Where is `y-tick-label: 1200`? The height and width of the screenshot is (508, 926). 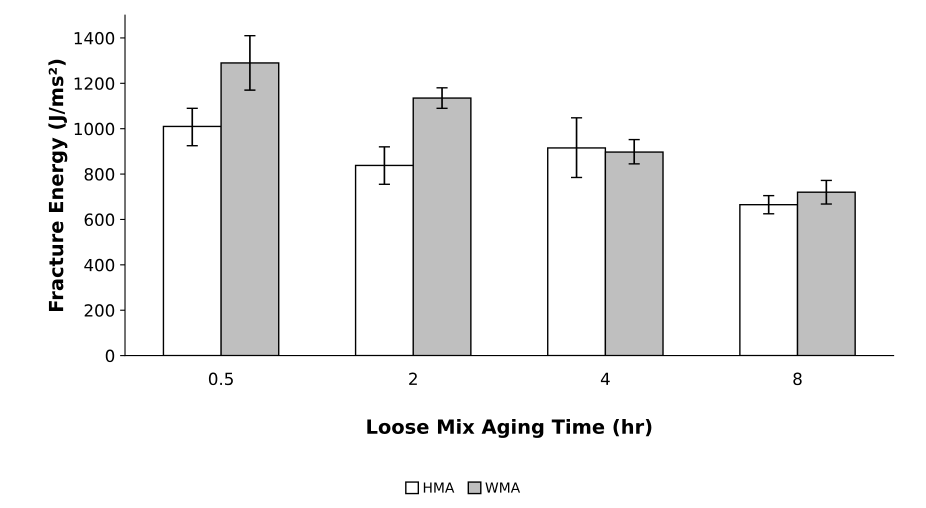
y-tick-label: 1200 is located at coordinates (94, 83).